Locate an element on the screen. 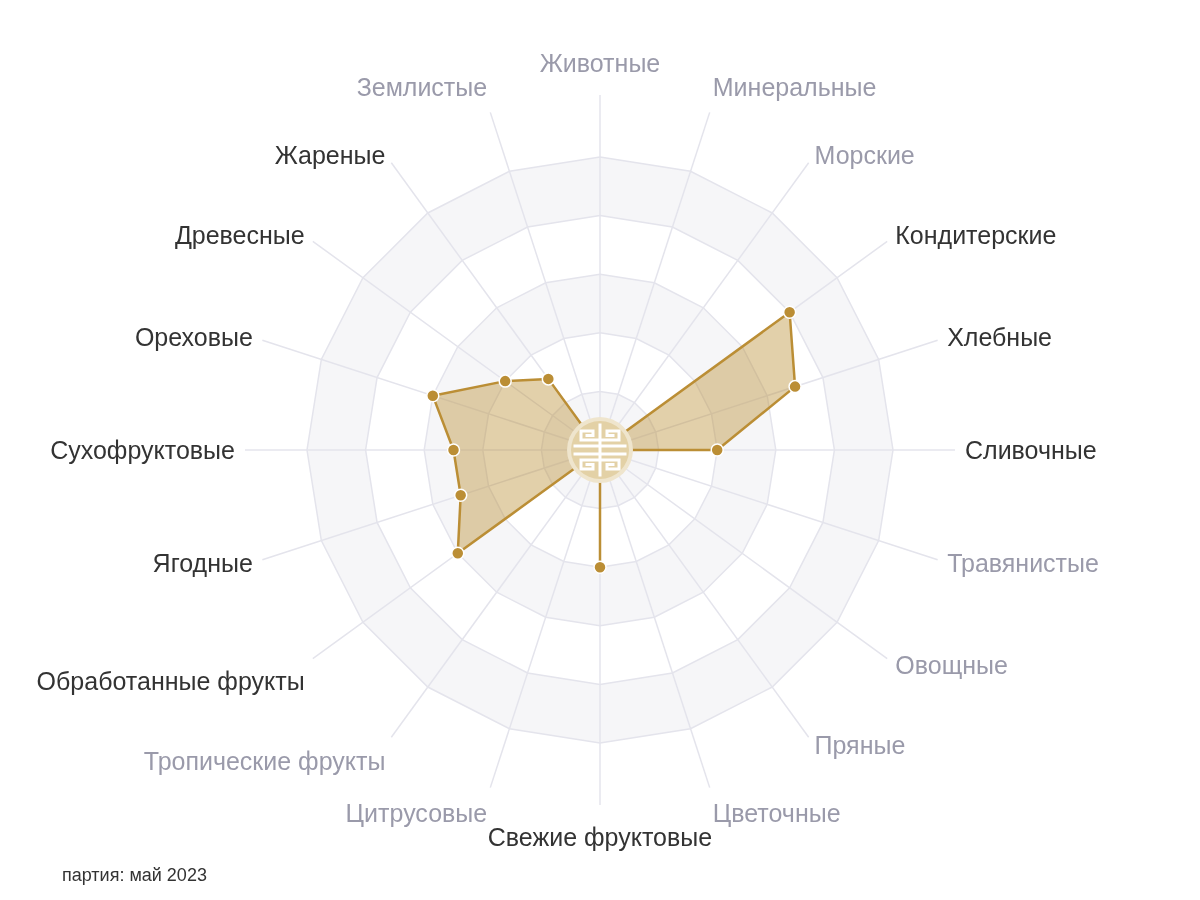  spoke-label: Обработанные фрукты is located at coordinates (170, 680).